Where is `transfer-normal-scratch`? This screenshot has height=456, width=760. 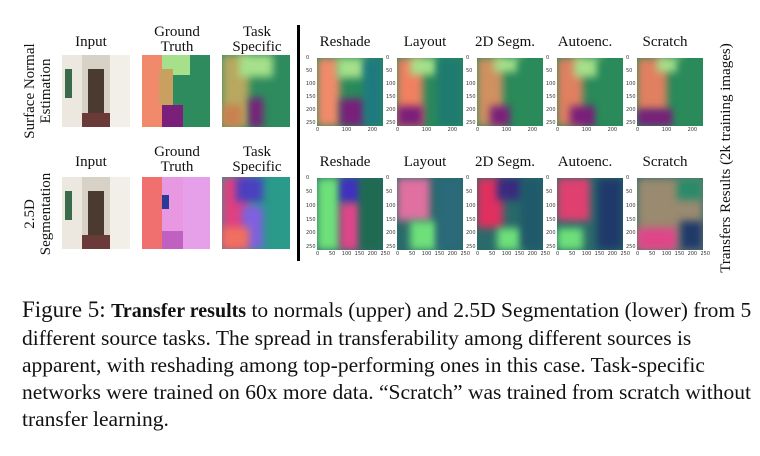
transfer-normal-scratch is located at coordinates (670, 92).